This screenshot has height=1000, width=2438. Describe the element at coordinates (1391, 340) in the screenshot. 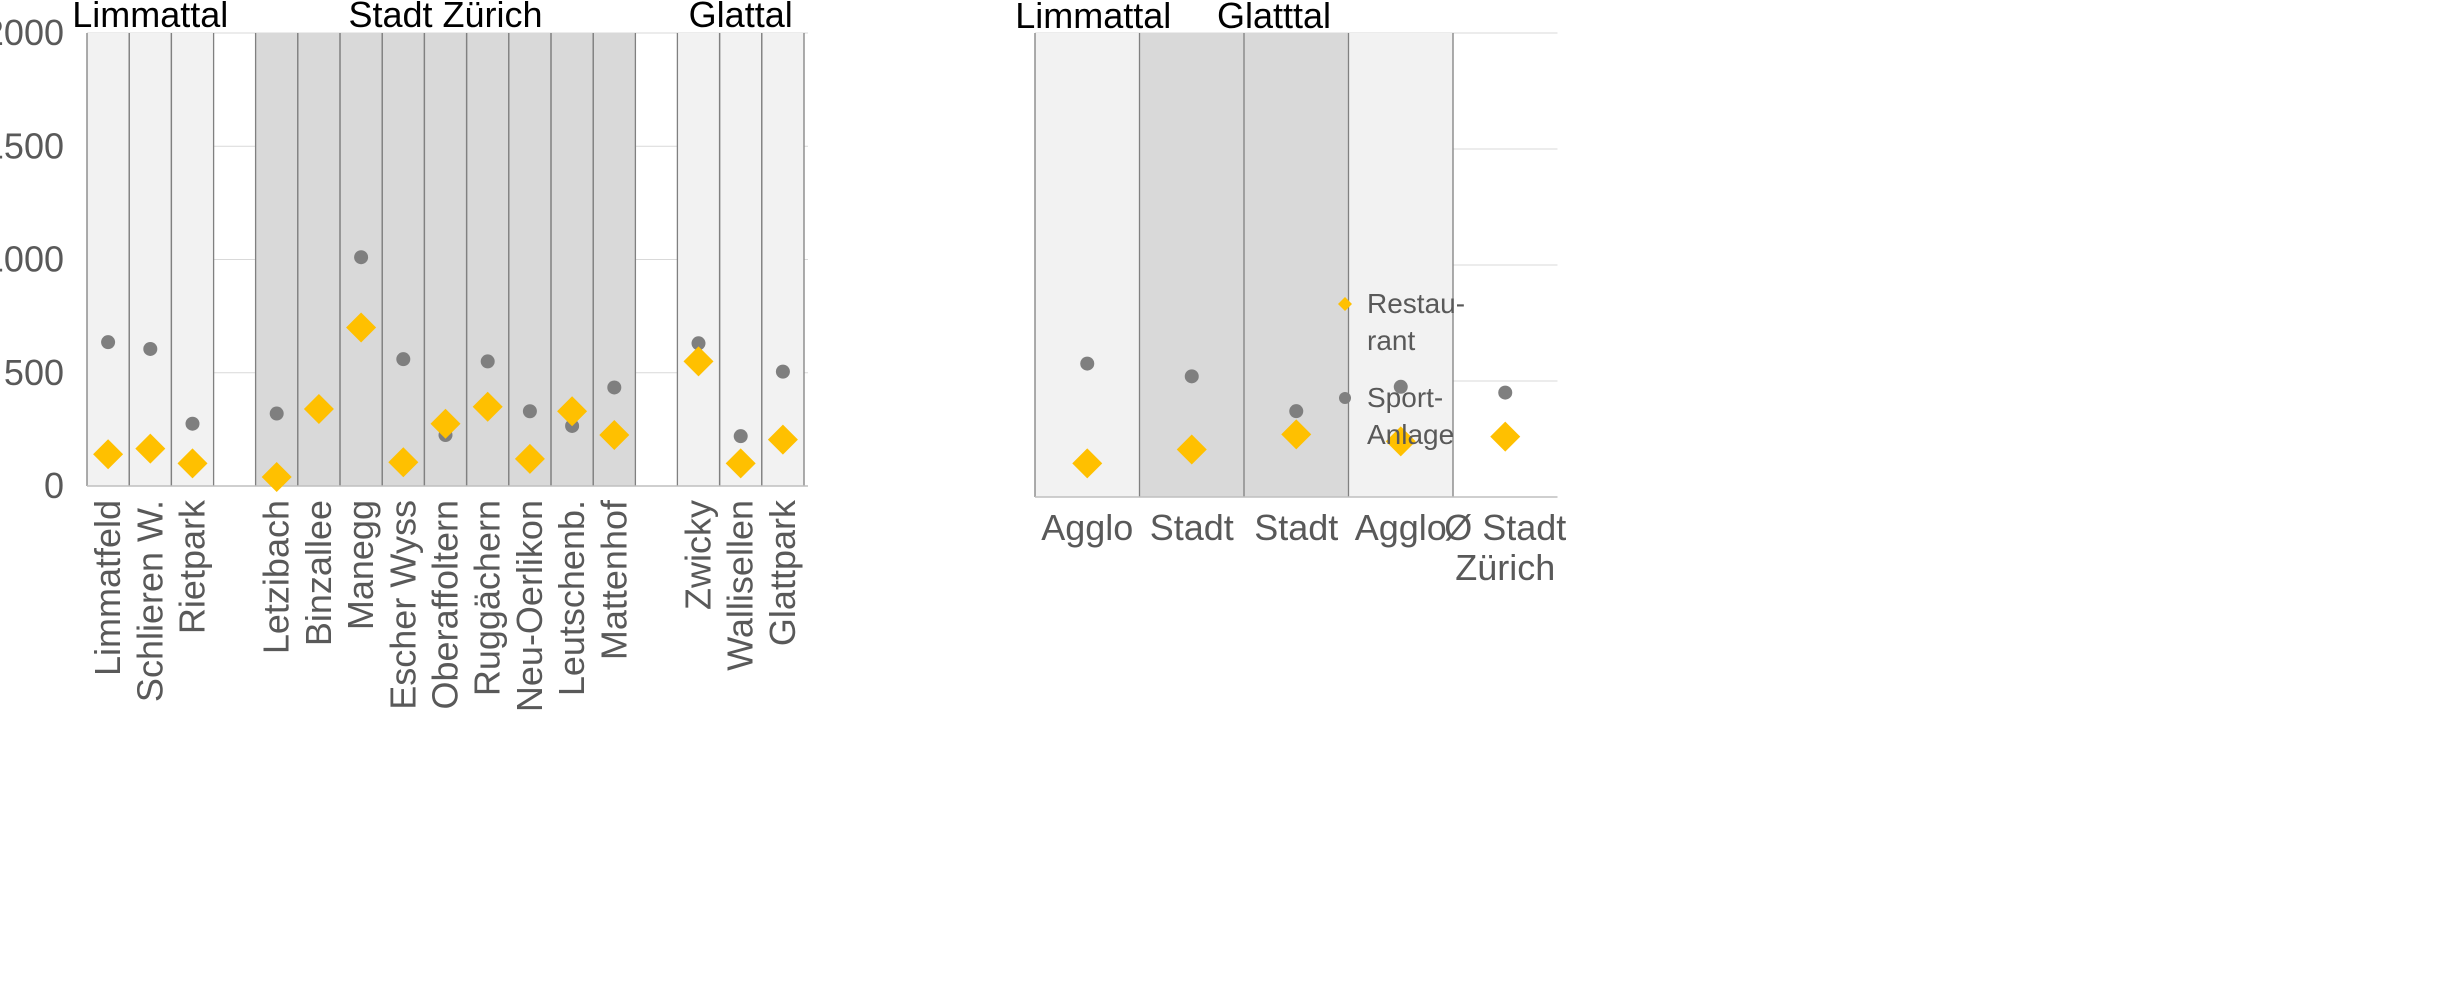

I see `legend-label: rant` at that location.